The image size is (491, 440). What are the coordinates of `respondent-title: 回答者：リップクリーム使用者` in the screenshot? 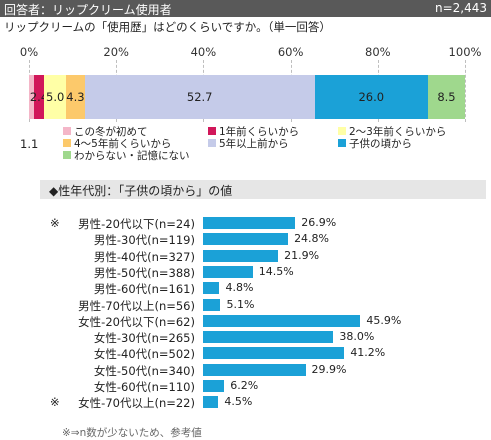 It's located at (88, 10).